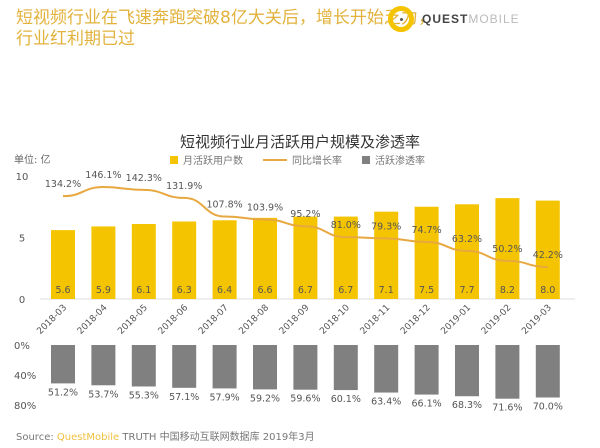 The height and width of the screenshot is (448, 600). What do you see at coordinates (93, 320) in the screenshot?
I see `x-tick-label: 2018-04` at bounding box center [93, 320].